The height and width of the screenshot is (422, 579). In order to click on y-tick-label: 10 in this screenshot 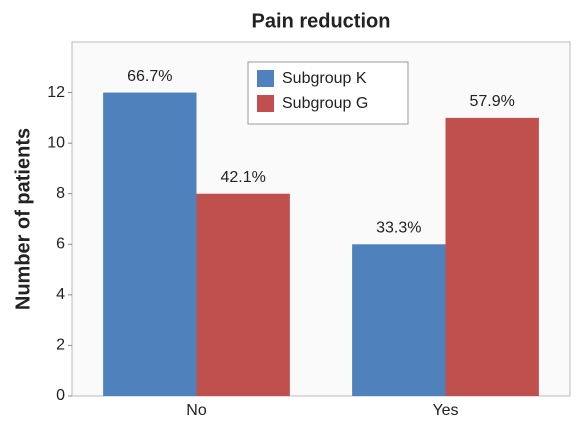, I will do `click(56, 142)`.